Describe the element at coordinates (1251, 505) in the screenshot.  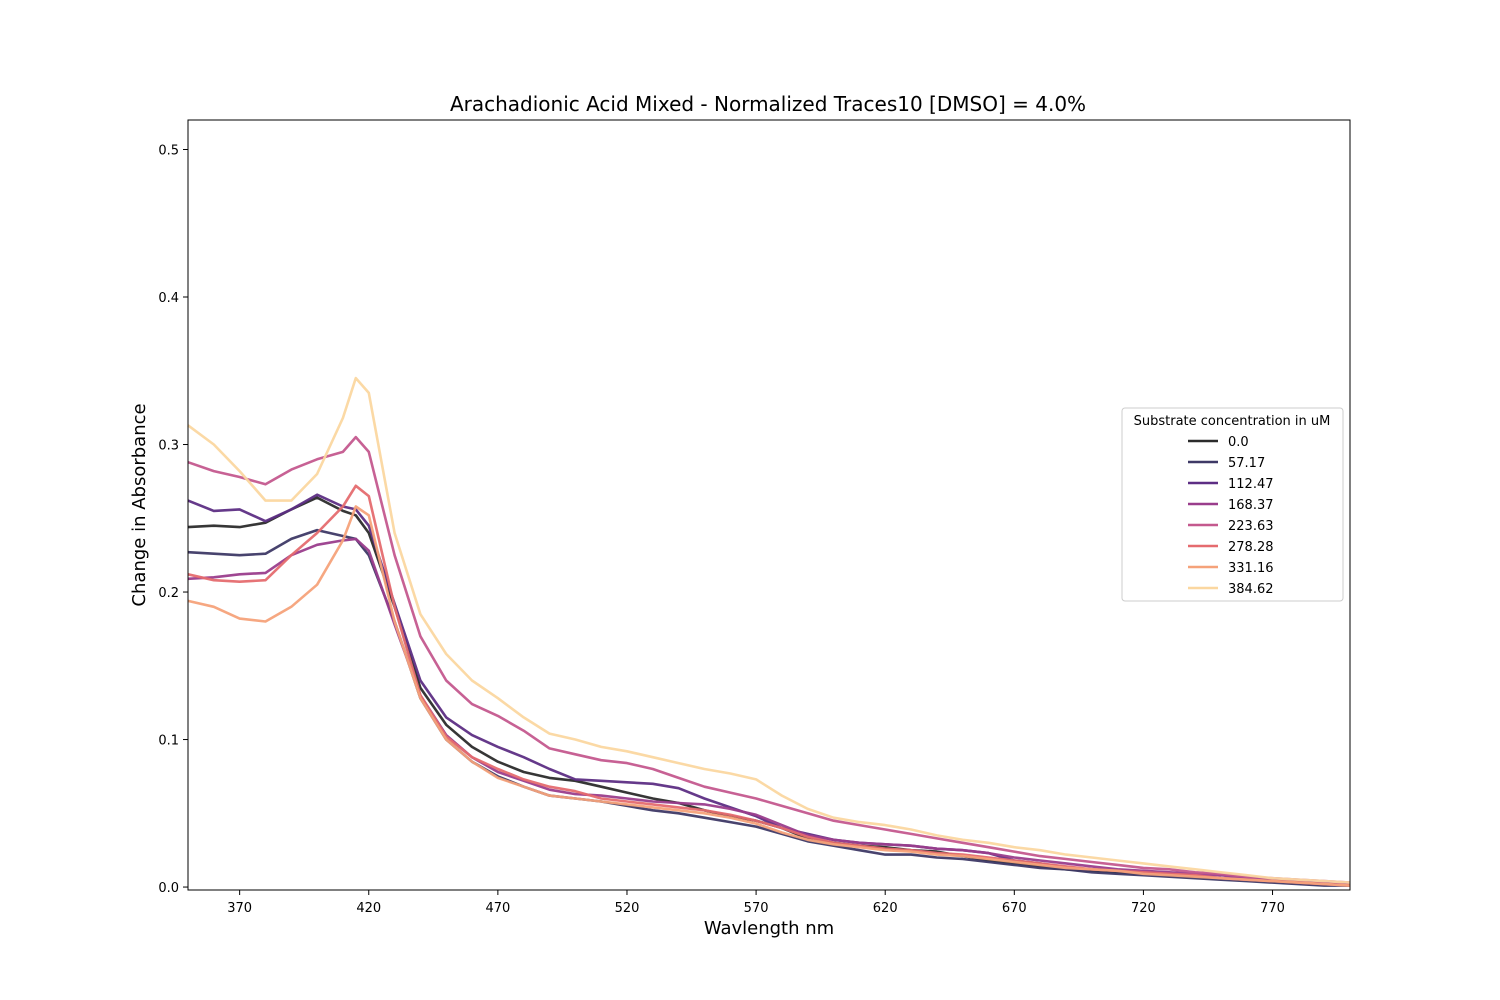
I see `legend-label: 168.37` at that location.